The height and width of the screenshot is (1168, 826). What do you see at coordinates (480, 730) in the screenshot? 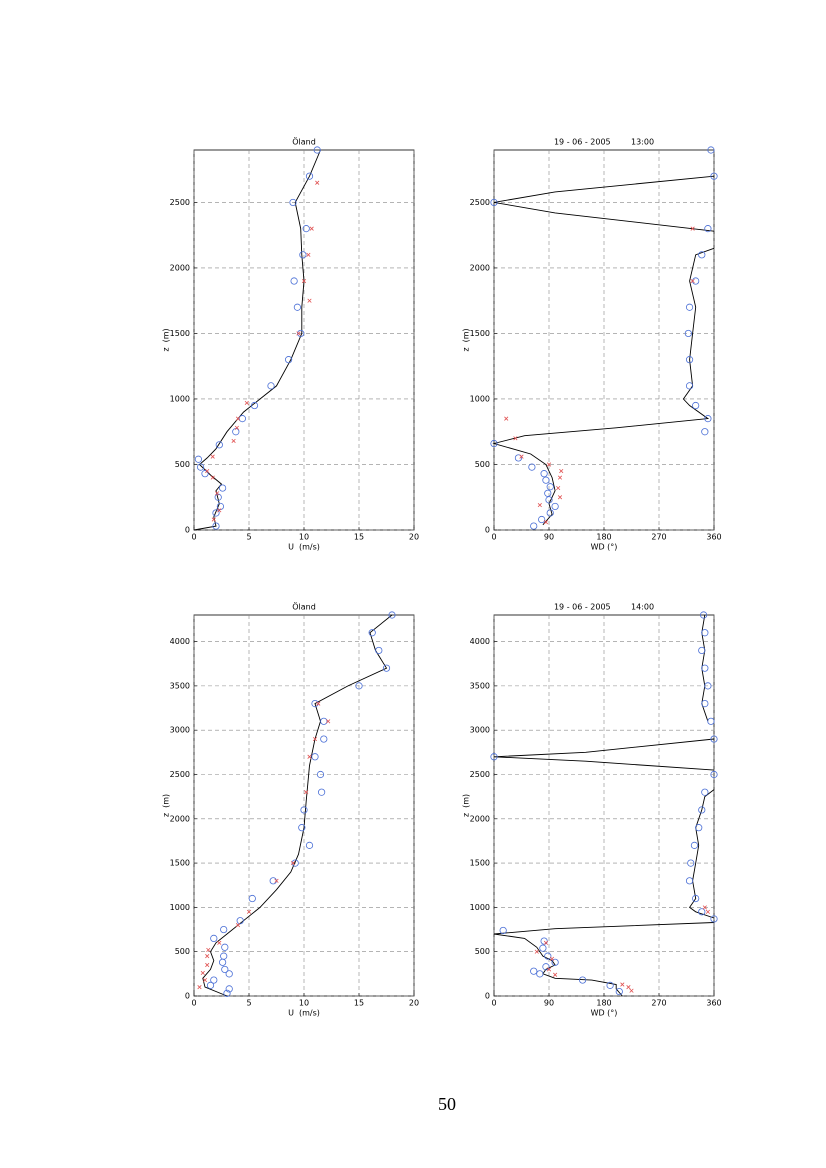
I see `y-tick-label: 3000` at bounding box center [480, 730].